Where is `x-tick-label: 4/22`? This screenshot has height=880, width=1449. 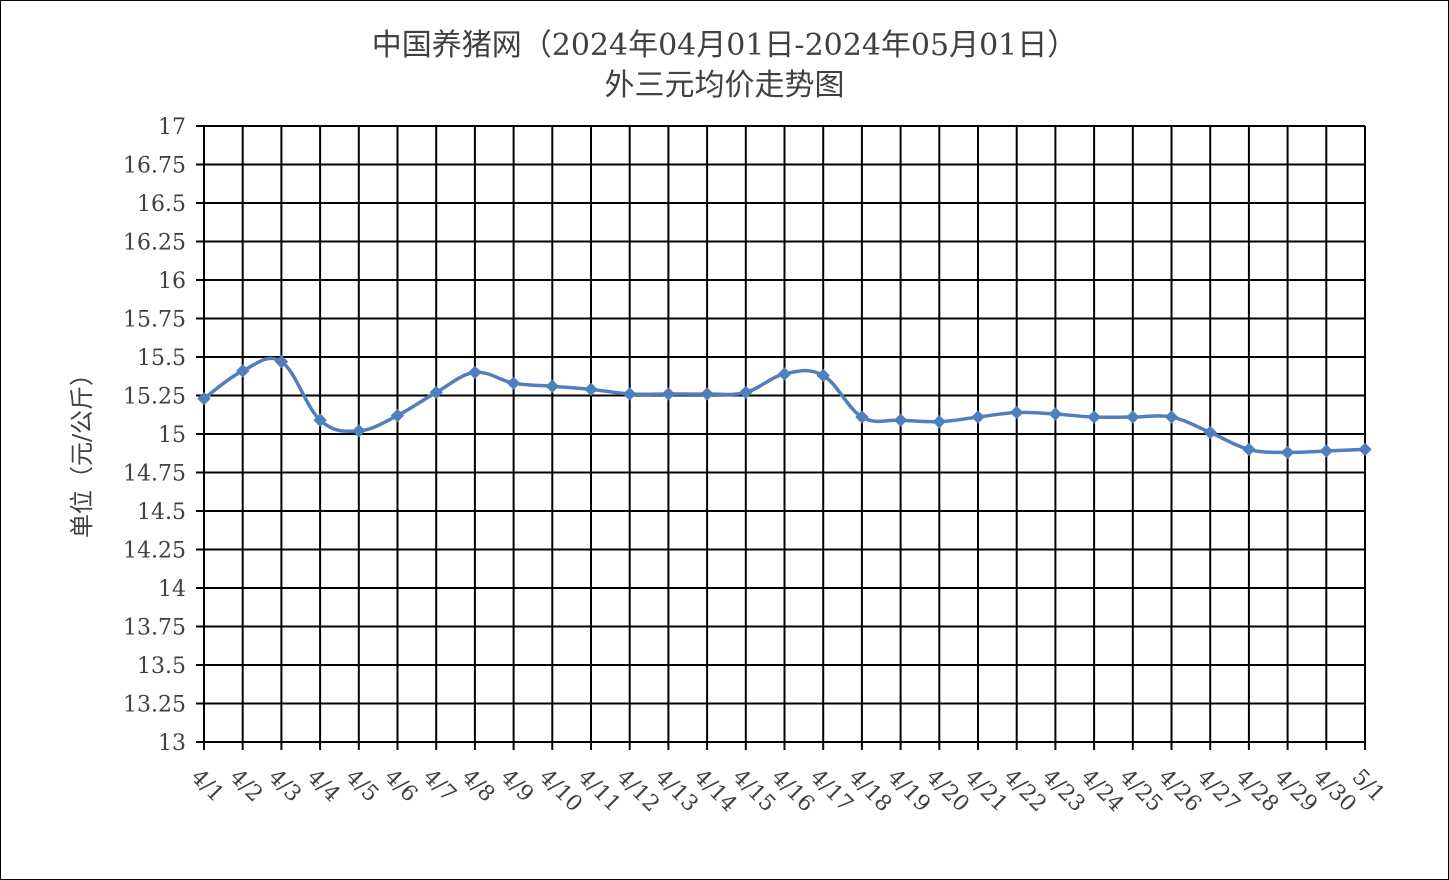 x-tick-label: 4/22 is located at coordinates (1024, 791).